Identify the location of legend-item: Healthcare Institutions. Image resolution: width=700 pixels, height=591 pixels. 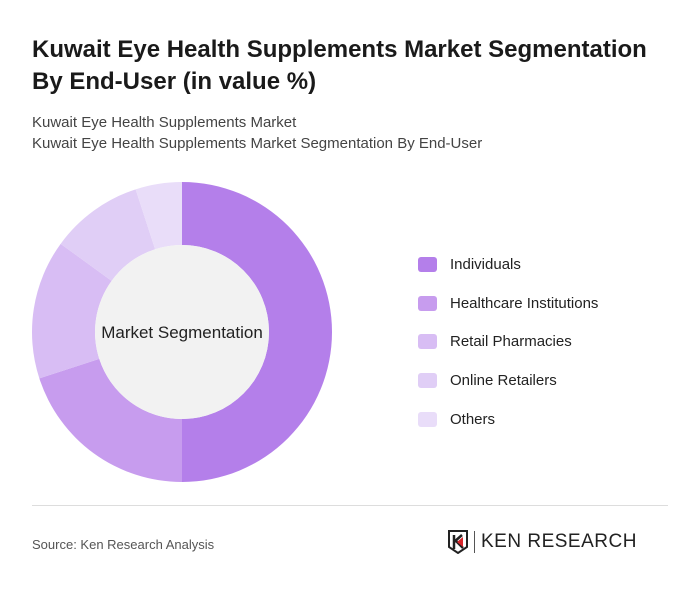
(508, 303).